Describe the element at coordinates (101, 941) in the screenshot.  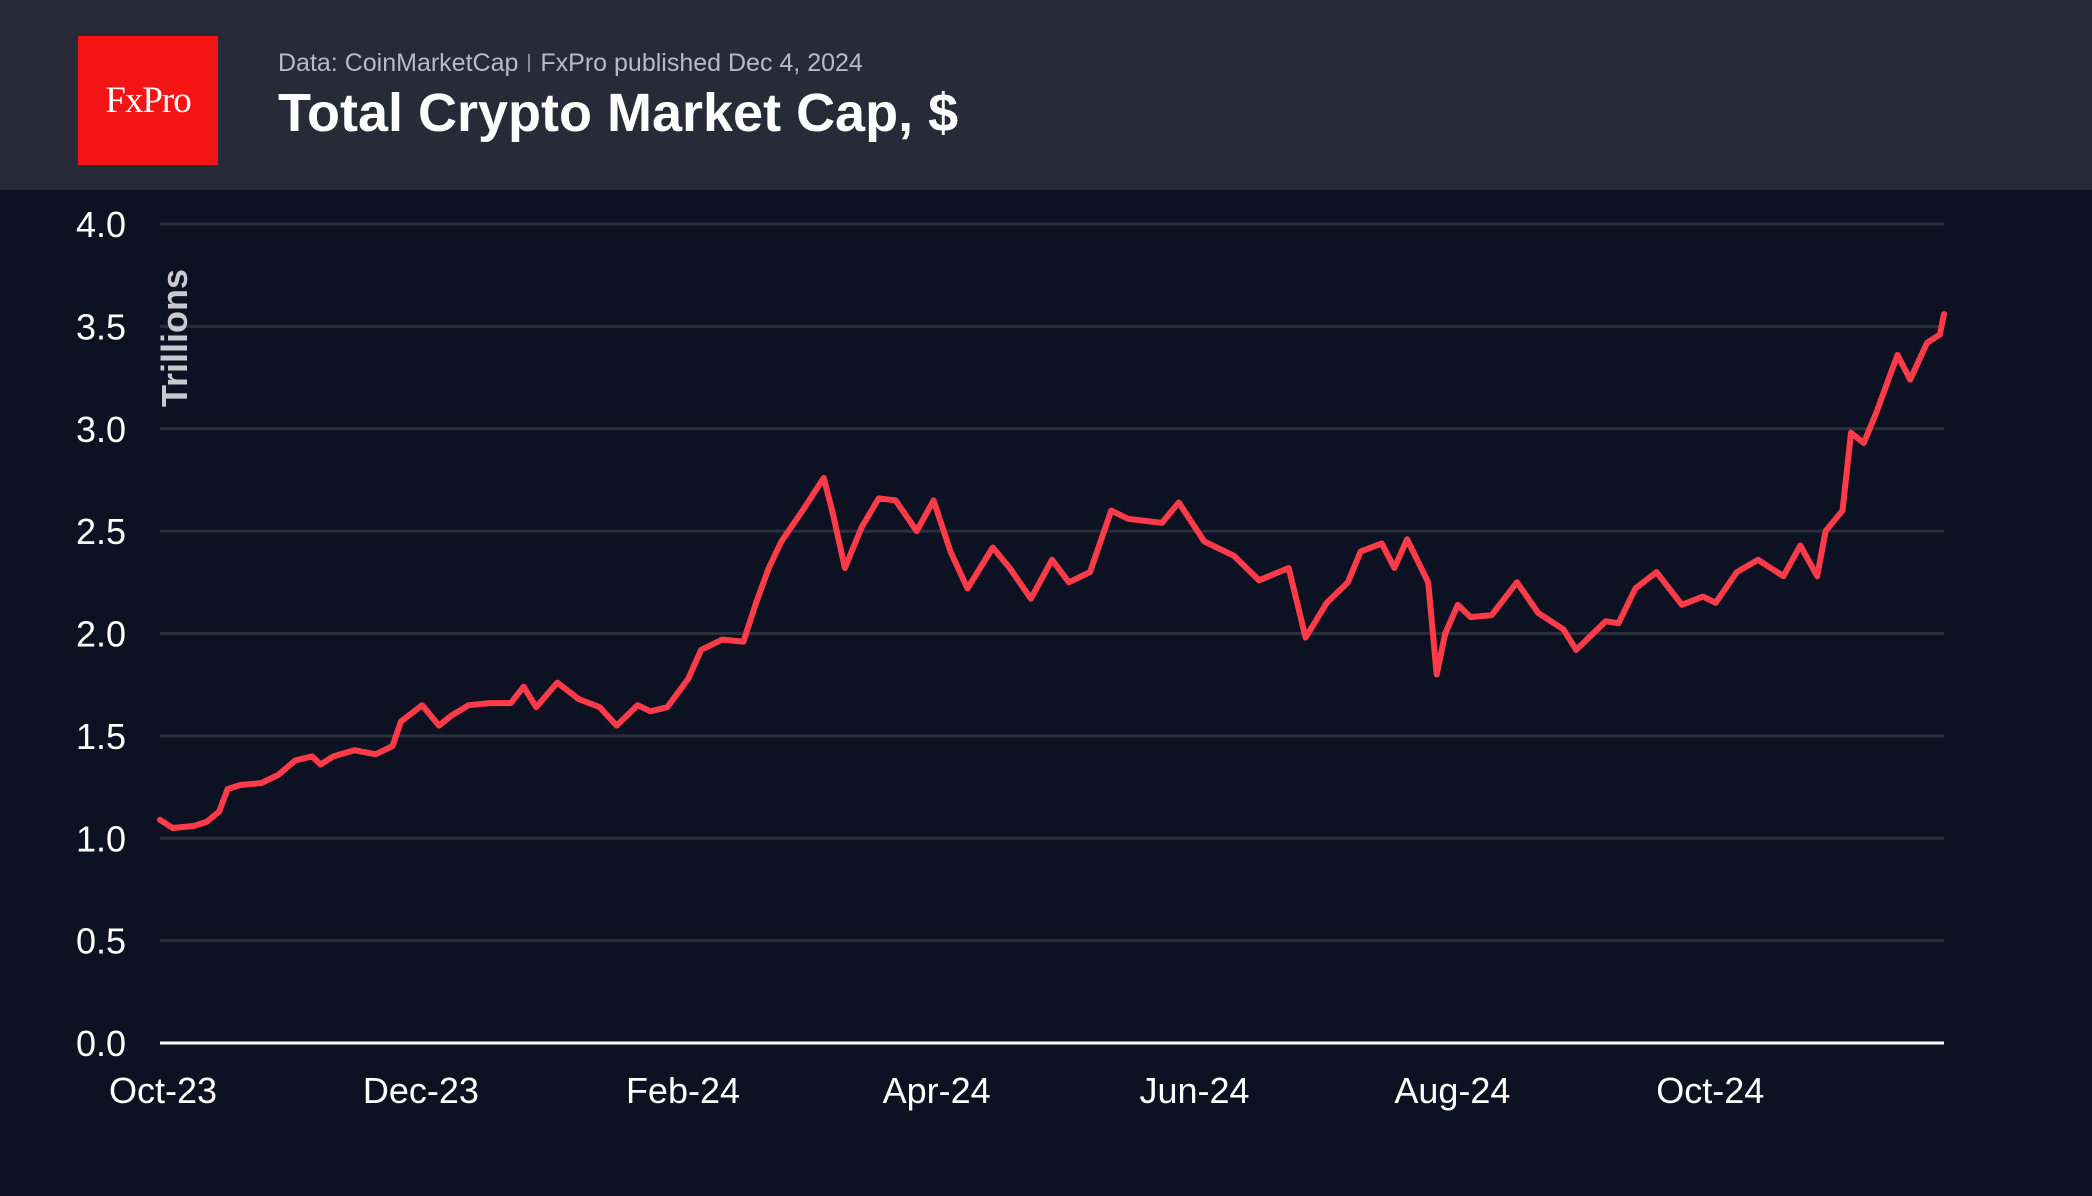
I see `y-tick-label: 0.5` at that location.